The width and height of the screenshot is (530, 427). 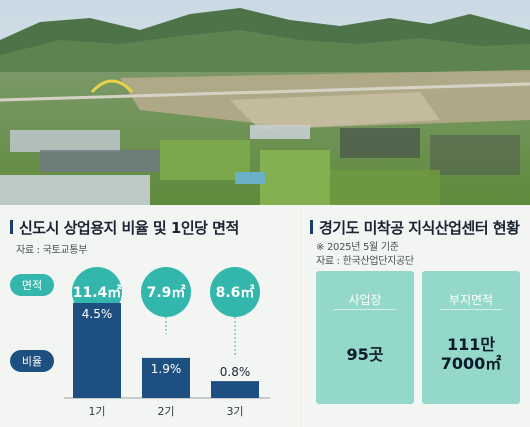 I want to click on row-label-area: 면적, so click(x=32, y=285).